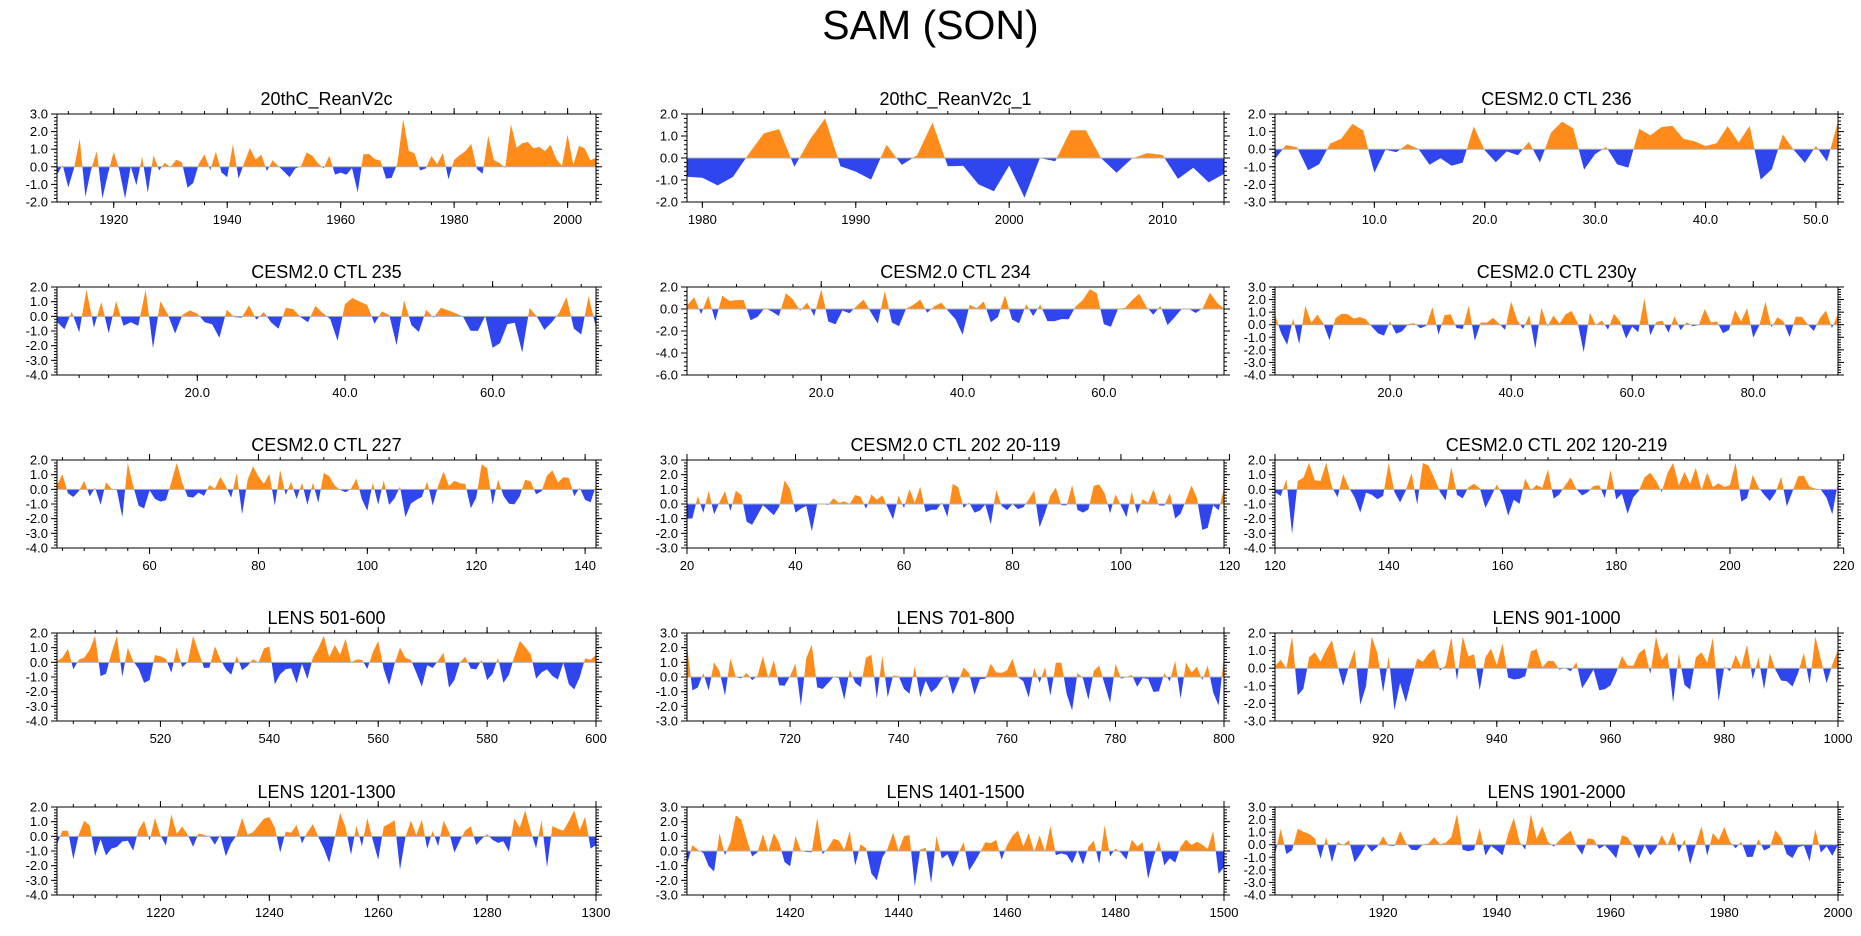 Image resolution: width=1861 pixels, height=936 pixels. I want to click on xtick-label: 200, so click(1730, 565).